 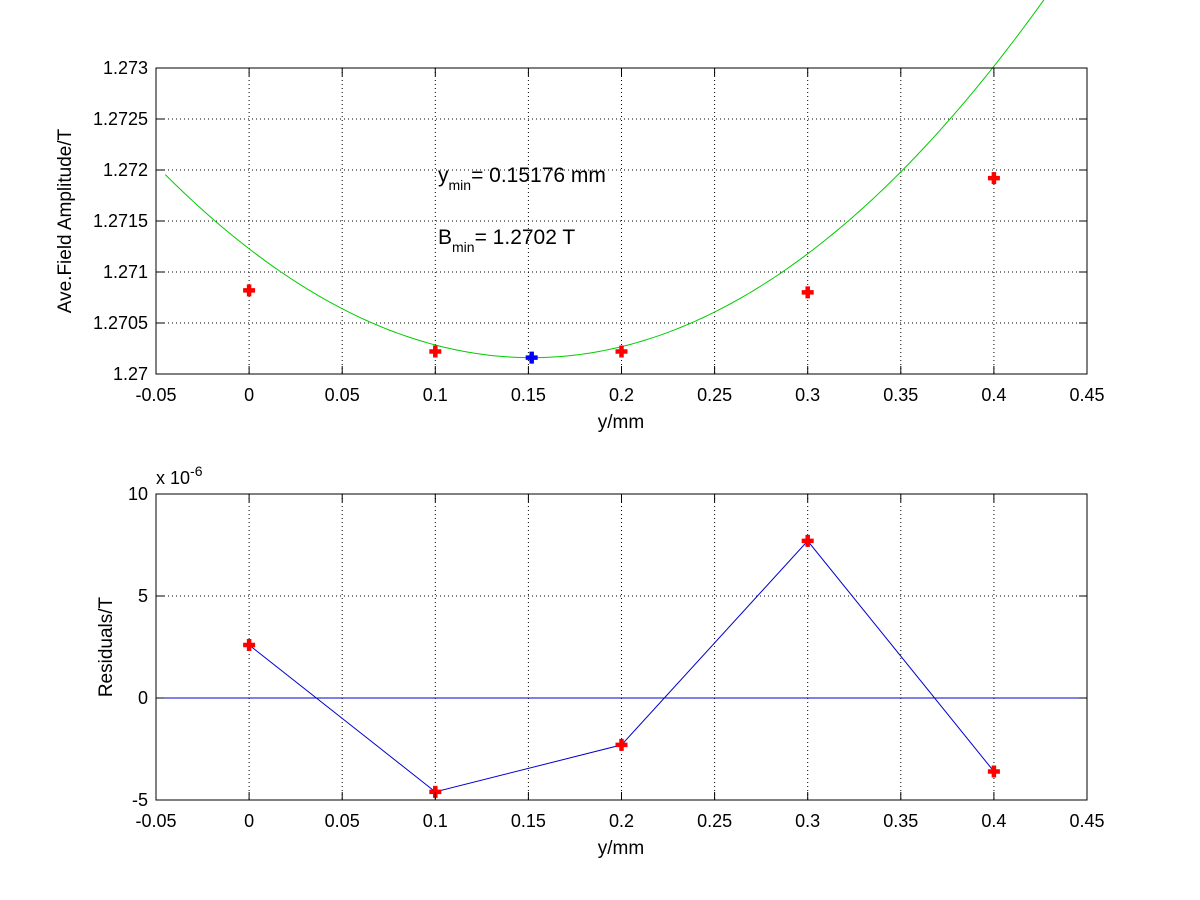 I want to click on scale-factor-exponent: -6, so click(x=196, y=471).